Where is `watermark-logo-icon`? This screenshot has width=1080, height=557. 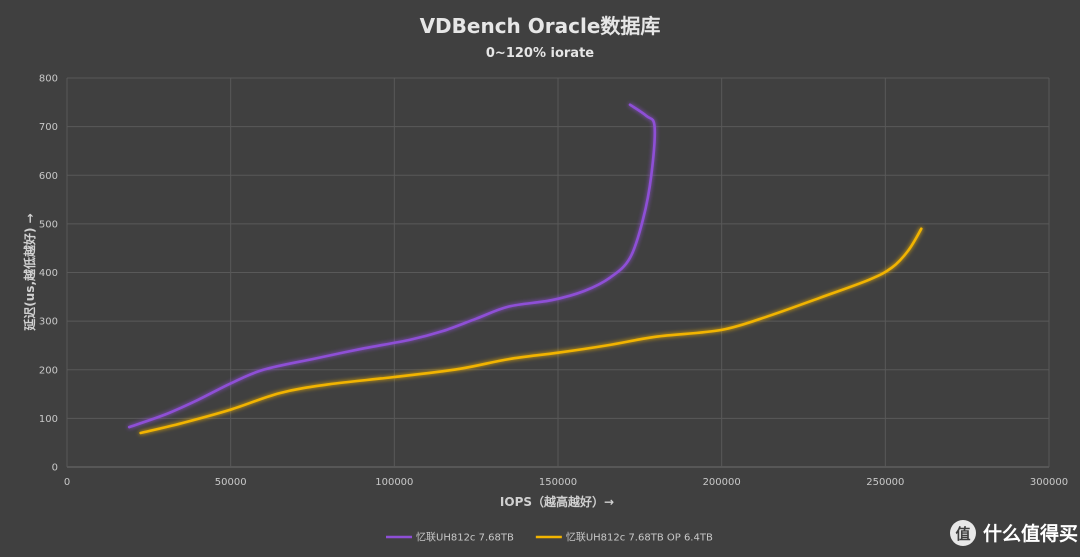 watermark-logo-icon is located at coordinates (963, 533).